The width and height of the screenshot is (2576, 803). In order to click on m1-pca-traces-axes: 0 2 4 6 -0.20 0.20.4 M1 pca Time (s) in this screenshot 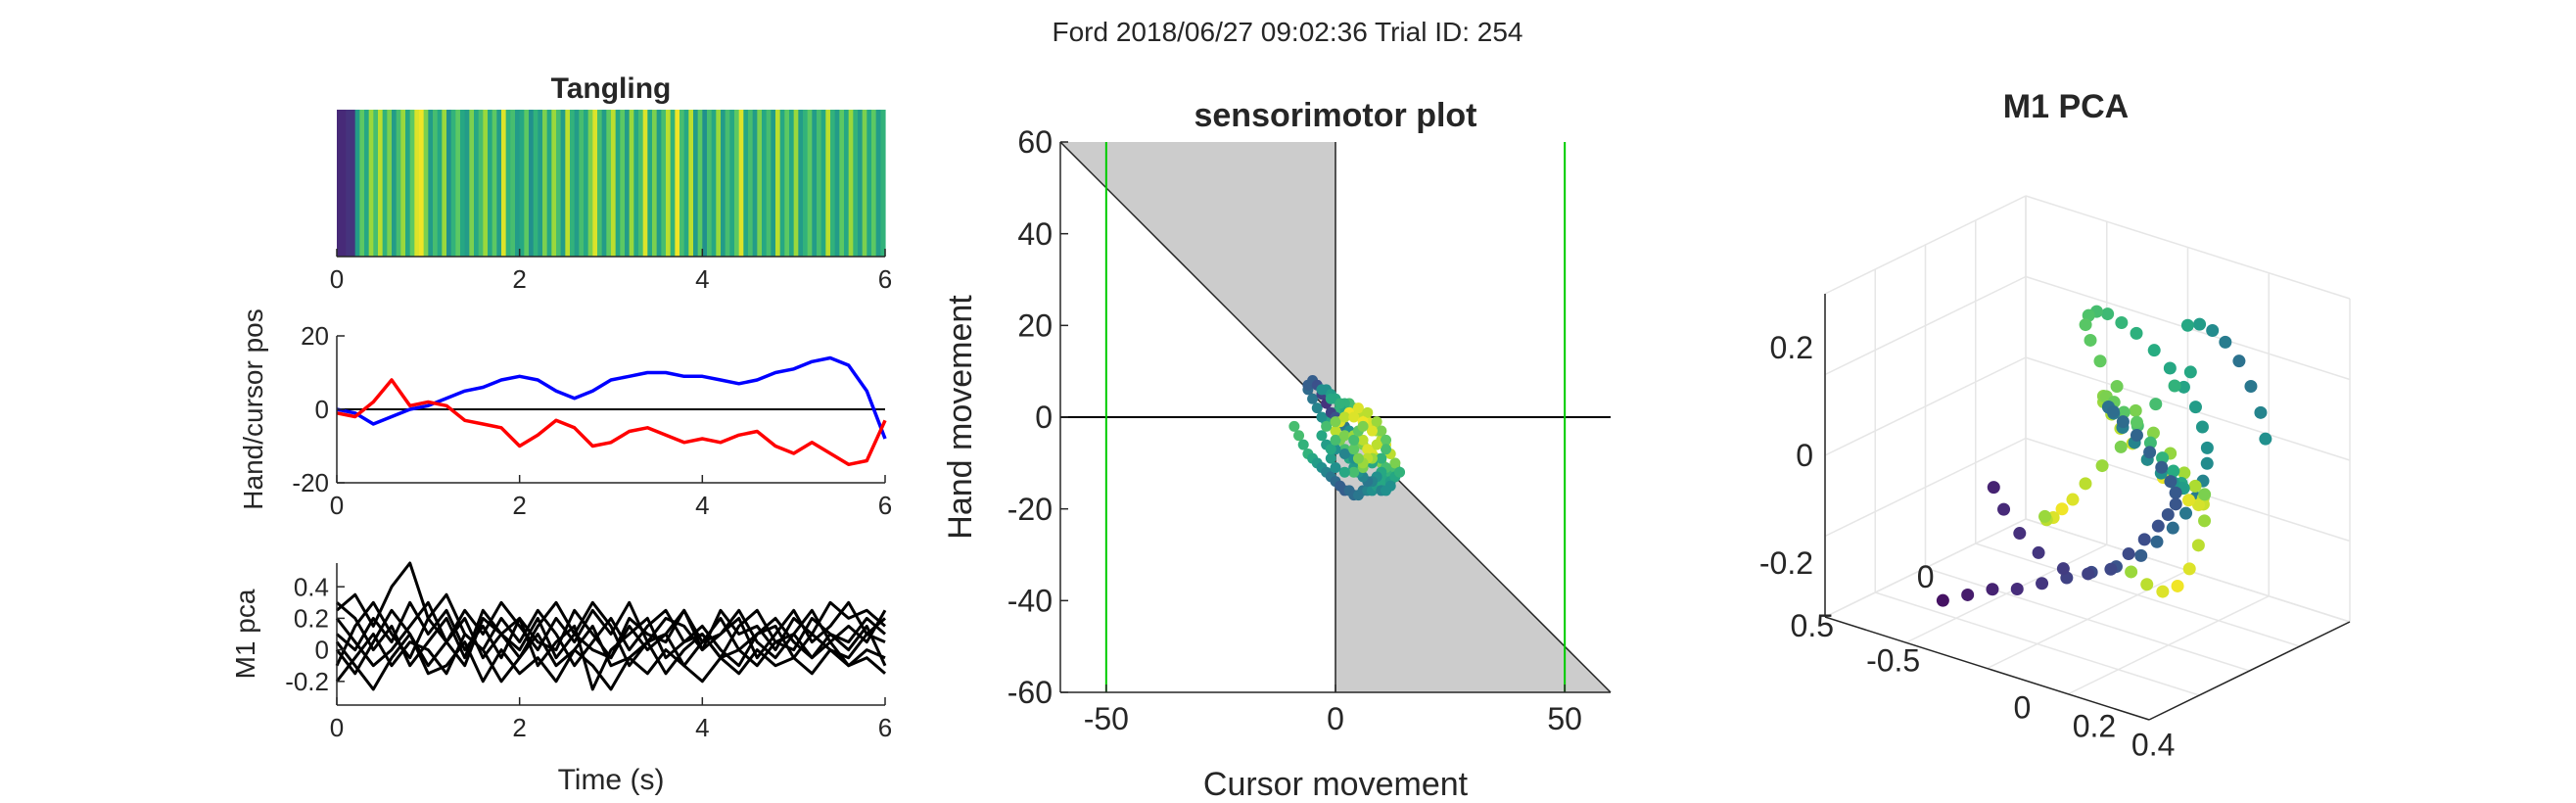, I will do `click(561, 679)`.